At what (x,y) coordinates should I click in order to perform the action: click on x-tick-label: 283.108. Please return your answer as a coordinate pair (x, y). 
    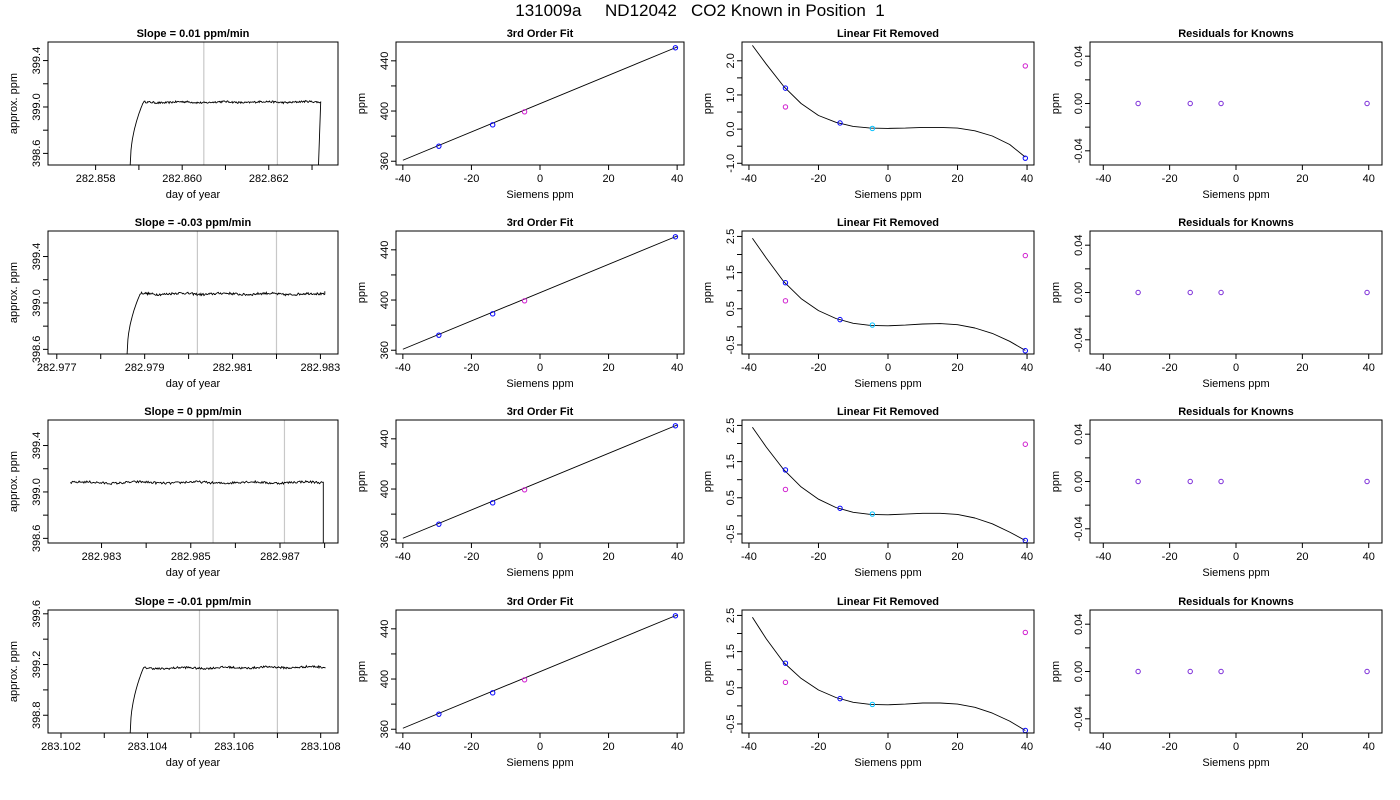
    Looking at the image, I should click on (321, 747).